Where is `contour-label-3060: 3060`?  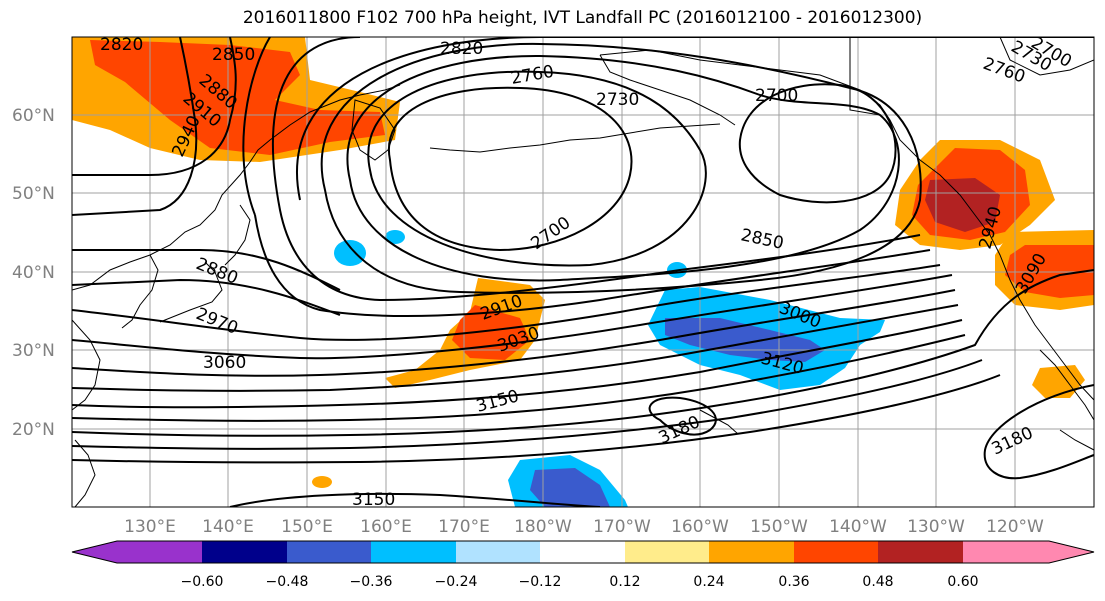 contour-label-3060: 3060 is located at coordinates (224, 363).